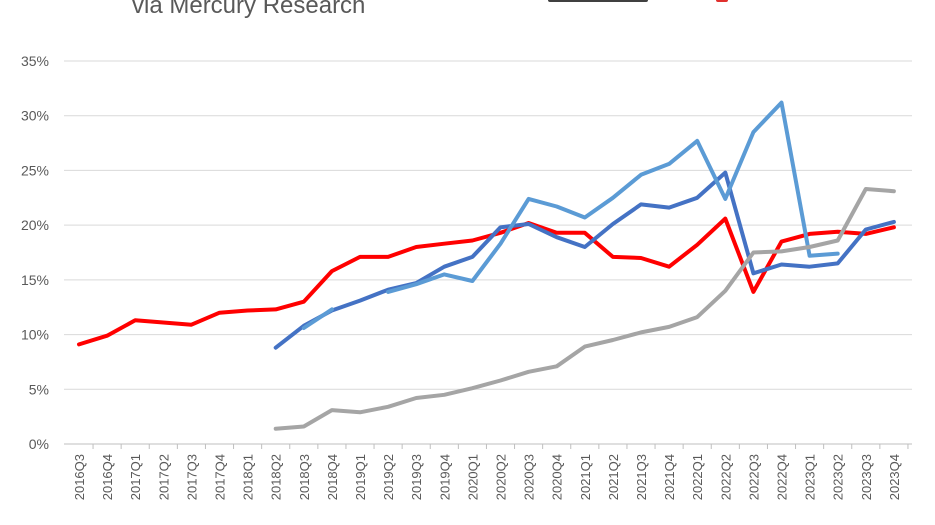 This screenshot has height=525, width=935. Describe the element at coordinates (472, 477) in the screenshot. I see `x-tick-label: 2020Q1` at that location.